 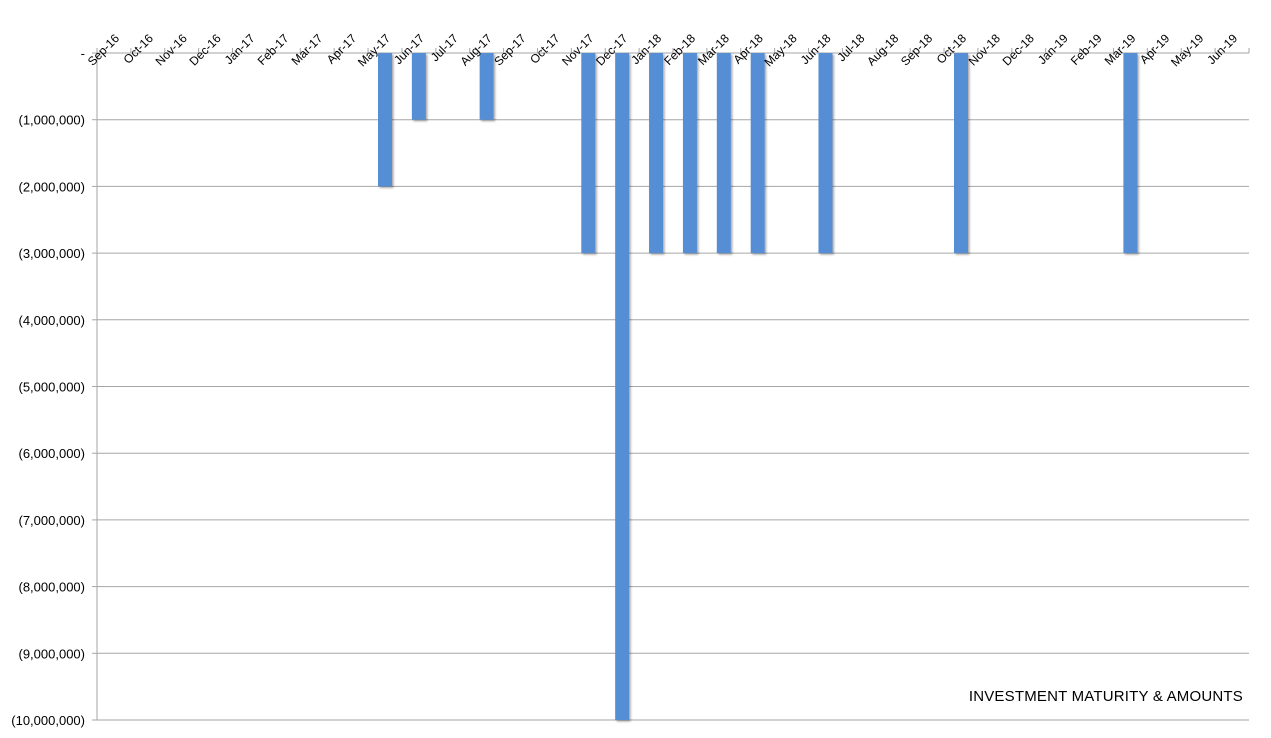 What do you see at coordinates (52, 453) in the screenshot?
I see `y-tick-label: (6,000,000)` at bounding box center [52, 453].